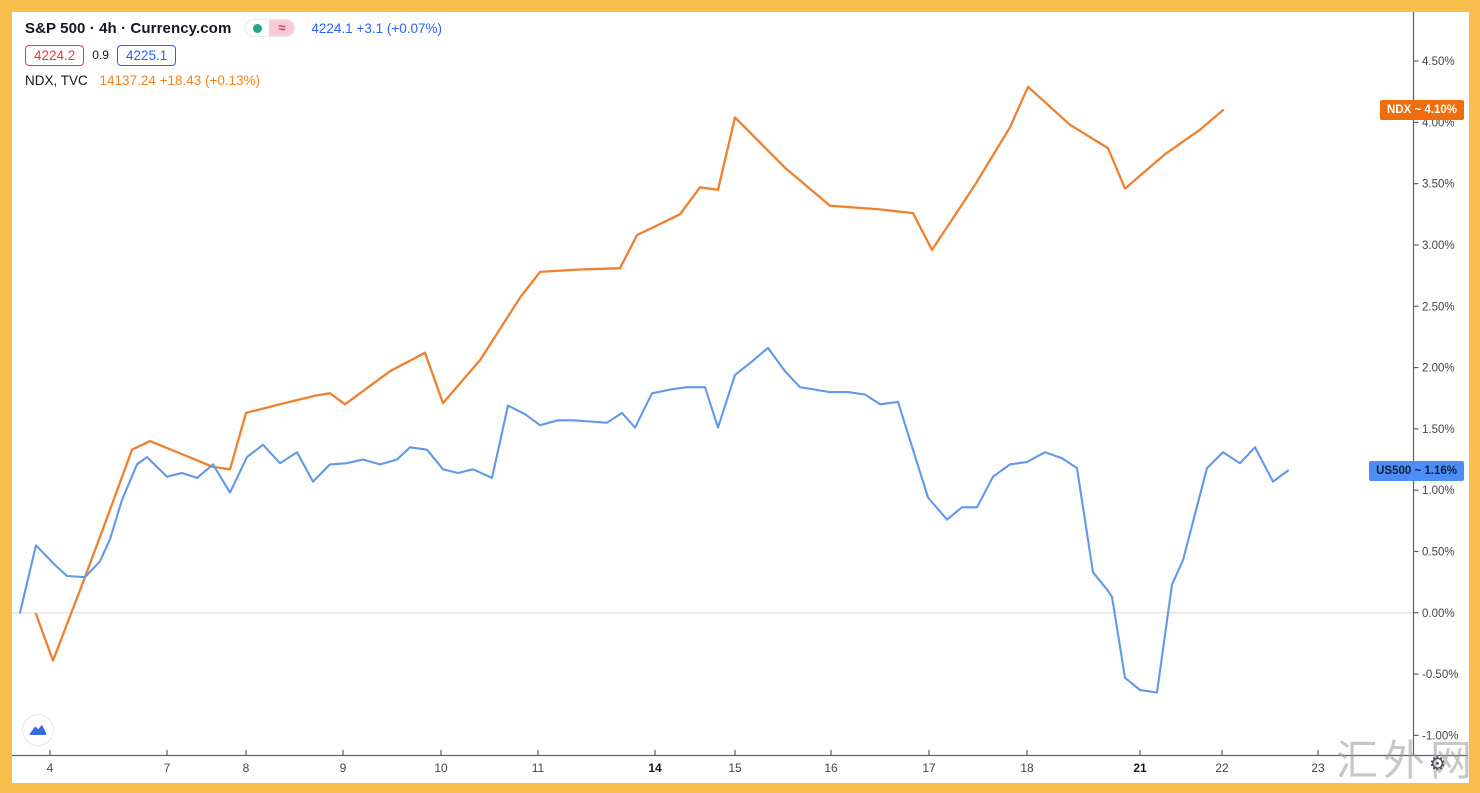 The width and height of the screenshot is (1480, 793). I want to click on tradingview-logo-button, so click(38, 730).